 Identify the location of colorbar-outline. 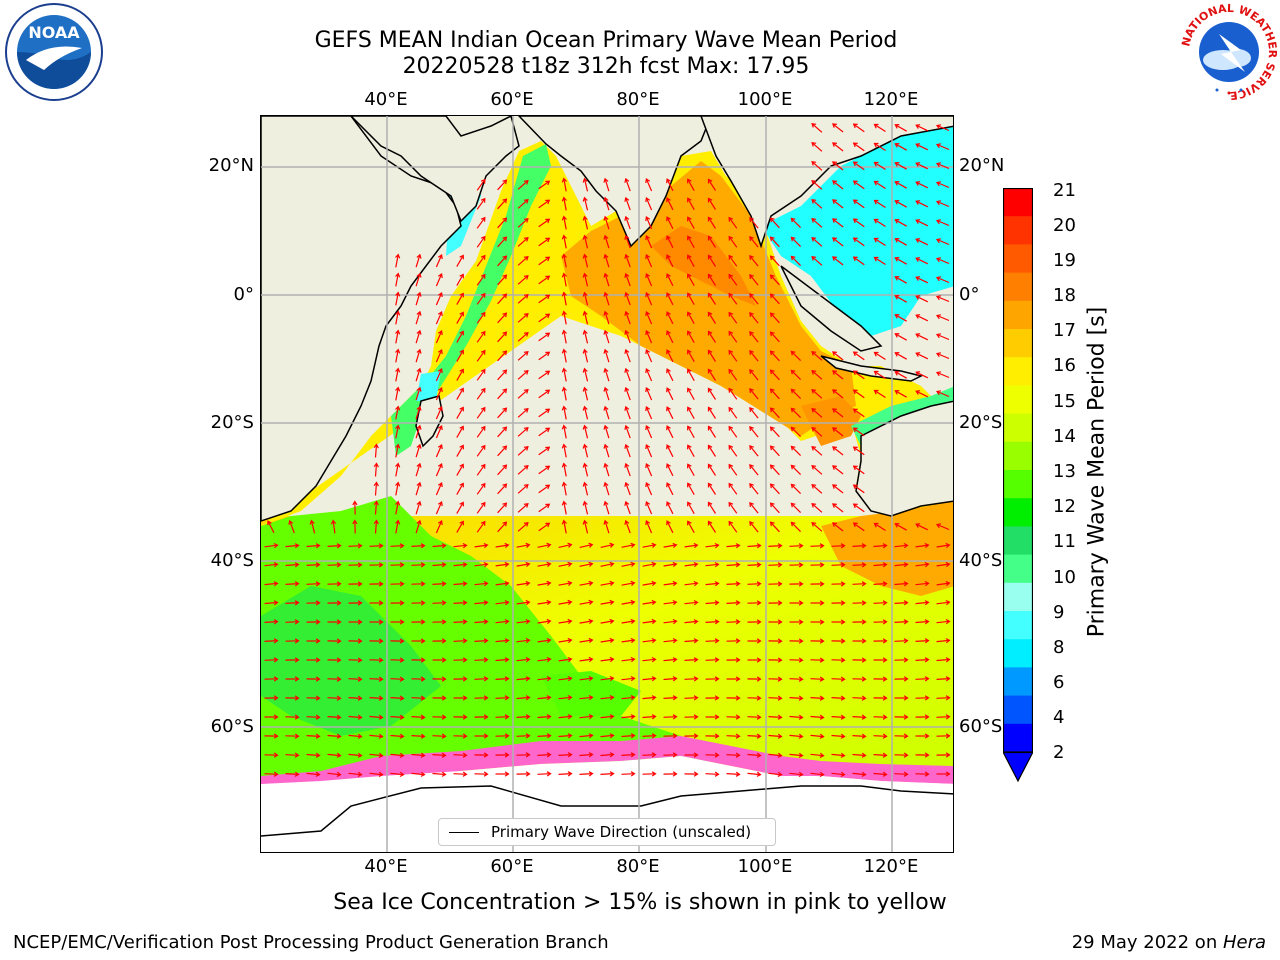
(1018, 471).